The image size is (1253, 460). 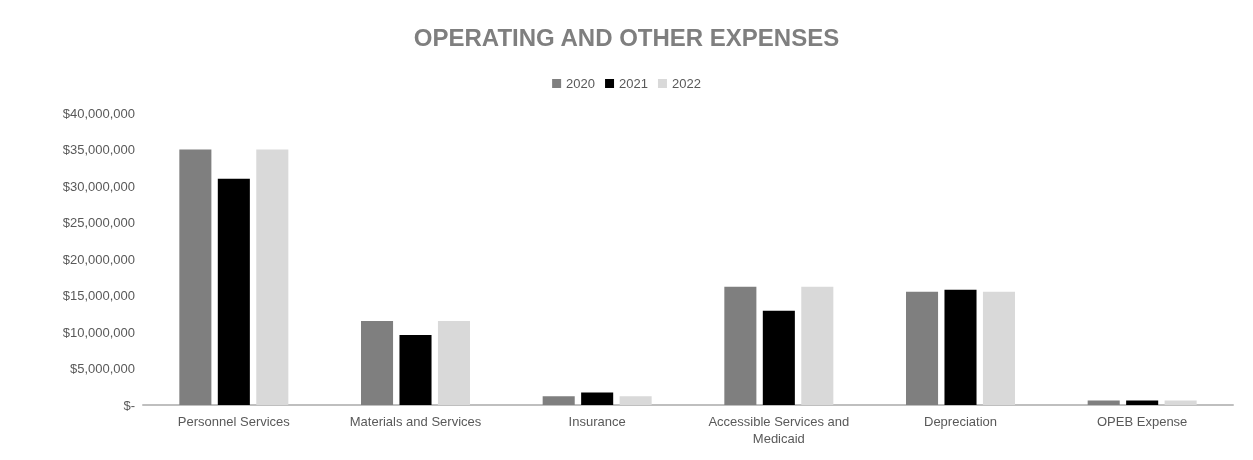 What do you see at coordinates (633, 83) in the screenshot?
I see `legend-label: 2021` at bounding box center [633, 83].